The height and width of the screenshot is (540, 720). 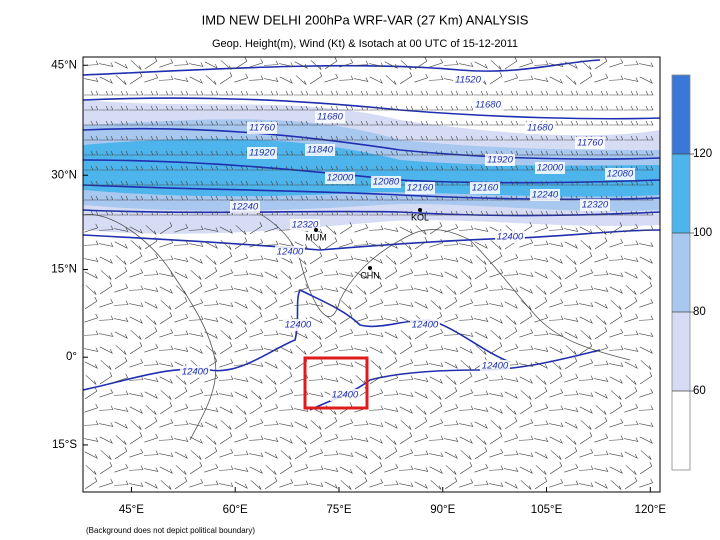 I want to click on contour-label: 12000, so click(x=340, y=178).